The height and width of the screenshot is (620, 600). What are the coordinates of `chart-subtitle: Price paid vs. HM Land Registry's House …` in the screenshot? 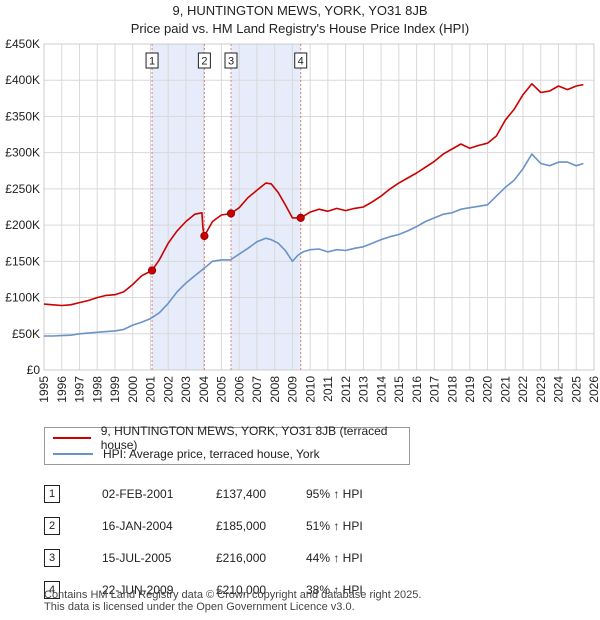 It's located at (300, 28).